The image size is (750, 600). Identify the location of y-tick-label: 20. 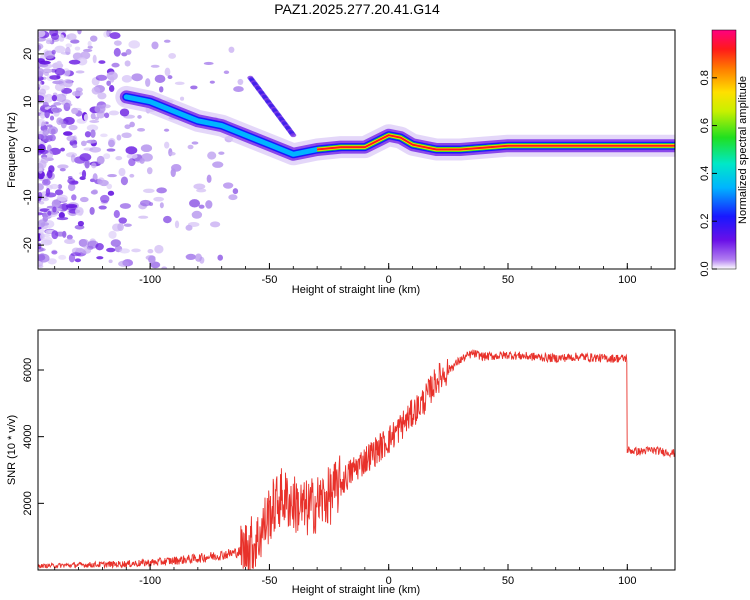
(28, 54).